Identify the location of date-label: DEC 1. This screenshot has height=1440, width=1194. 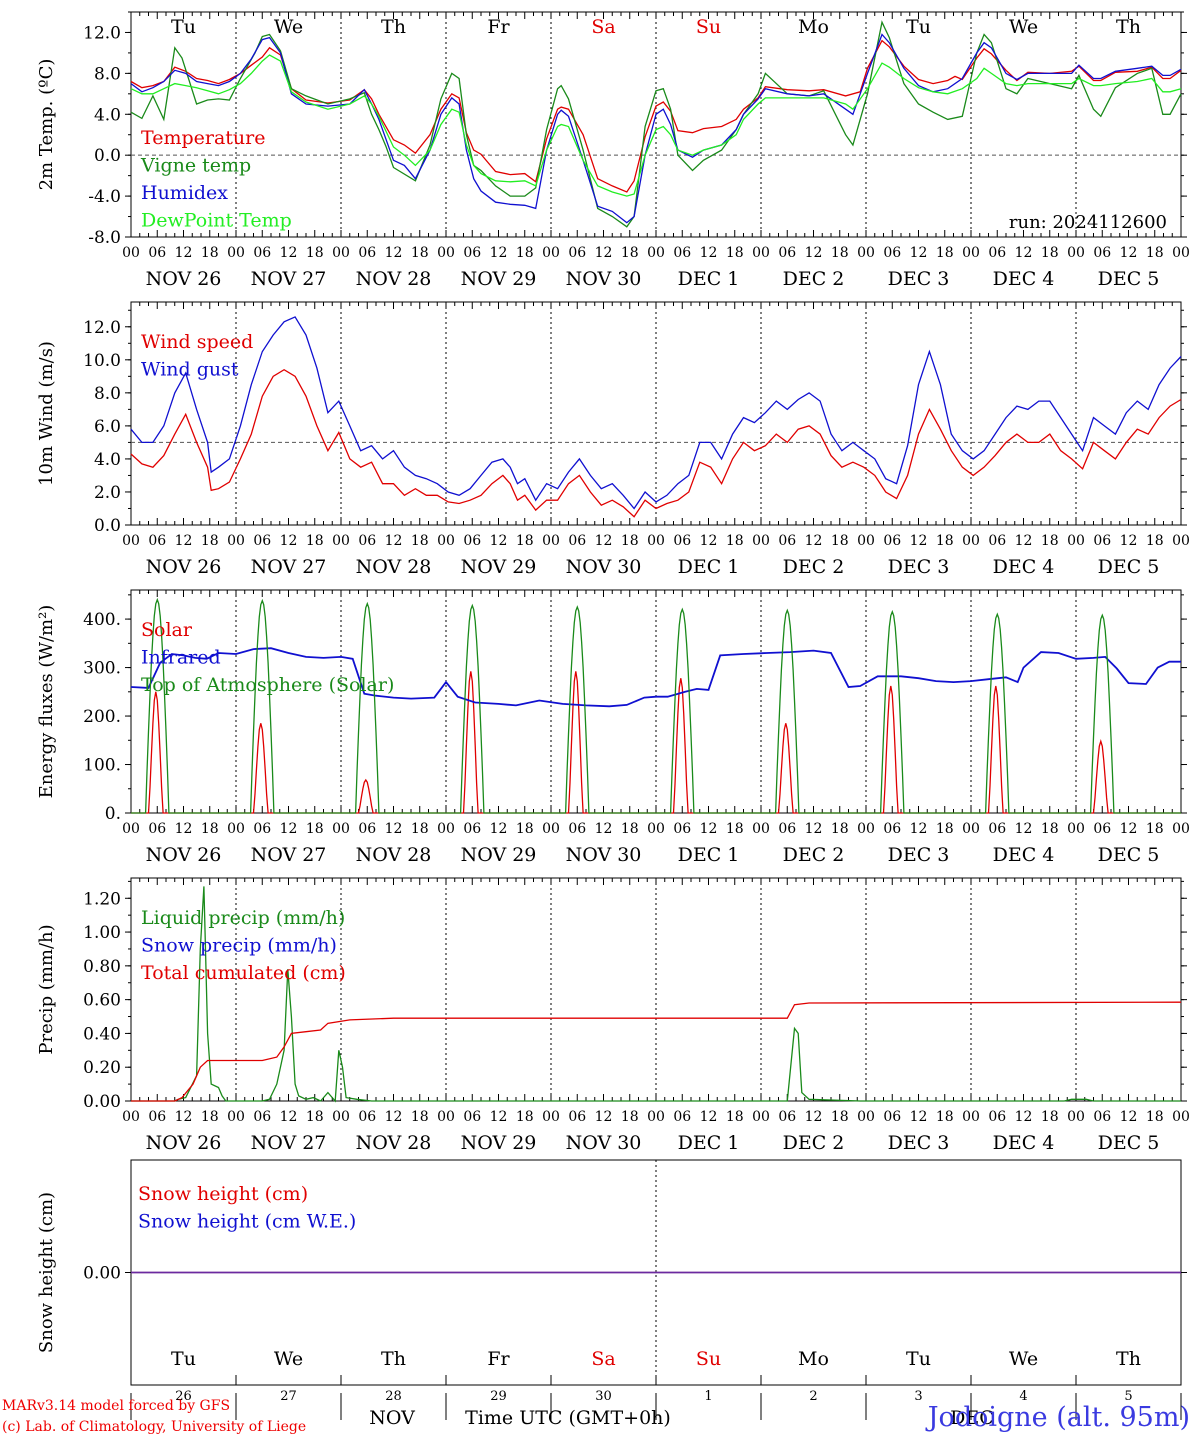
(709, 279).